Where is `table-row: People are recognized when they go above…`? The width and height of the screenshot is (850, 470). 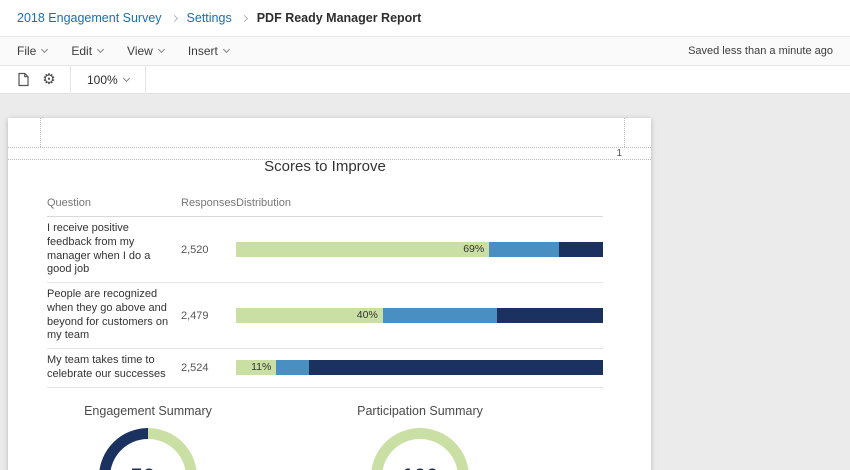 table-row: People are recognized when they go above… is located at coordinates (325, 316).